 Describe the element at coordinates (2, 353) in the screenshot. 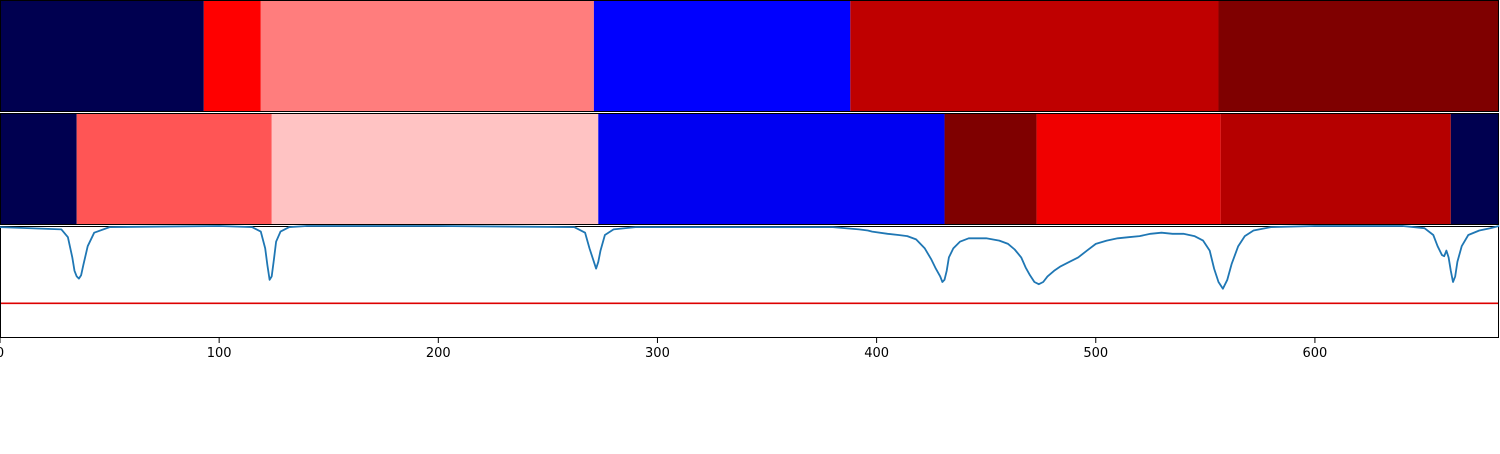

I see `x-tick-label-0: 0` at that location.